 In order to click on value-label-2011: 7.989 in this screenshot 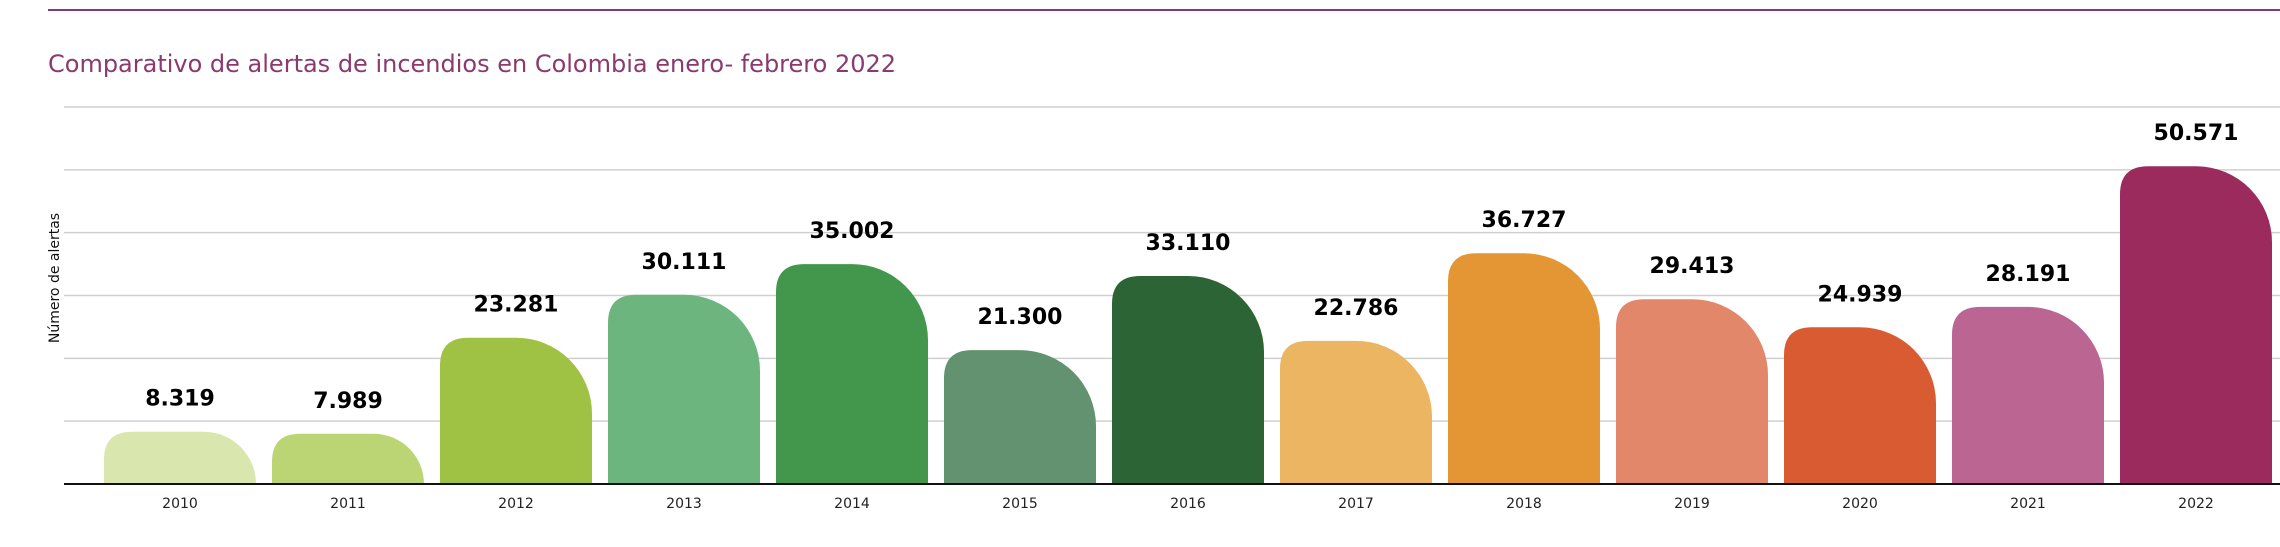, I will do `click(348, 401)`.